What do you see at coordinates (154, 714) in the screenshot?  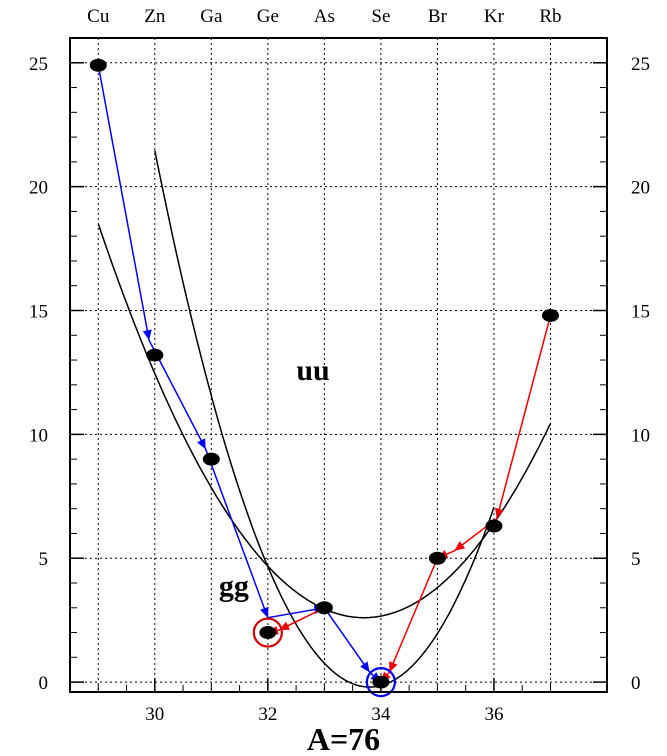 I see `x-tick-label: 30` at bounding box center [154, 714].